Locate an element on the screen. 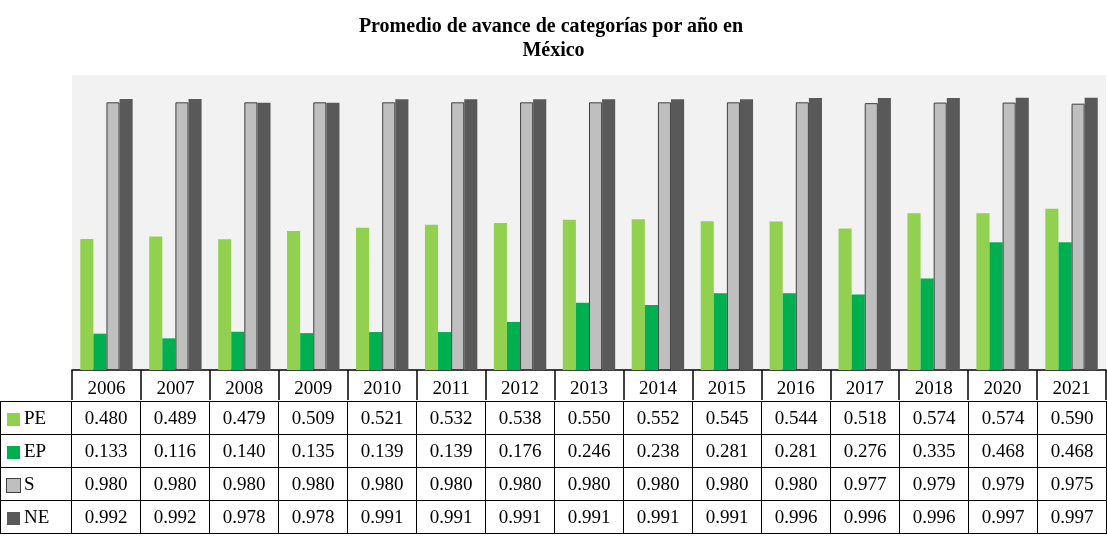 The height and width of the screenshot is (542, 1107). data-label: 0.538 is located at coordinates (520, 418).